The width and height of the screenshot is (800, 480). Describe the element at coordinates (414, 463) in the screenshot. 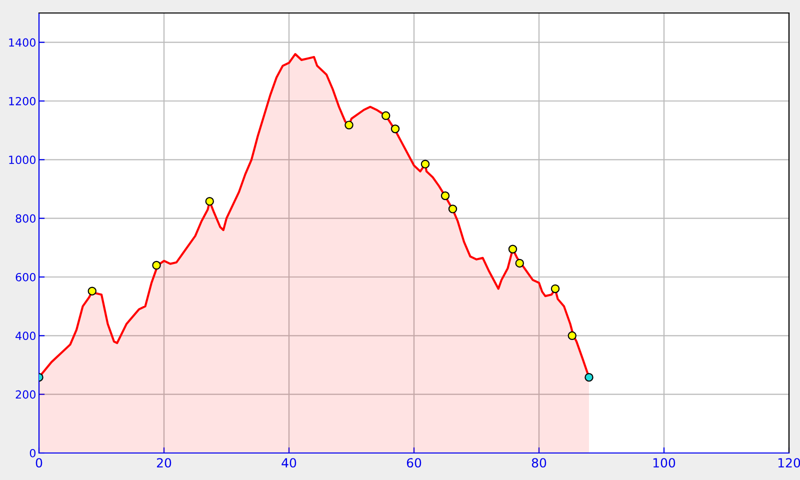

I see `x-tick-label: 60` at that location.